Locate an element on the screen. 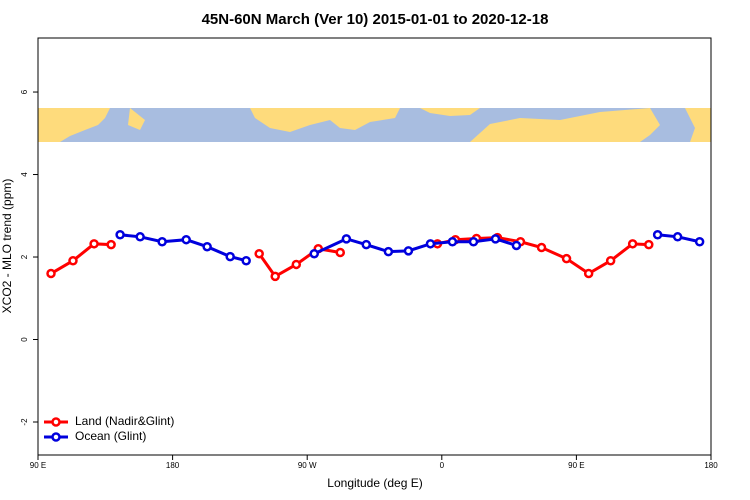  x-axis-label: Longitude (deg E) is located at coordinates (374, 483).